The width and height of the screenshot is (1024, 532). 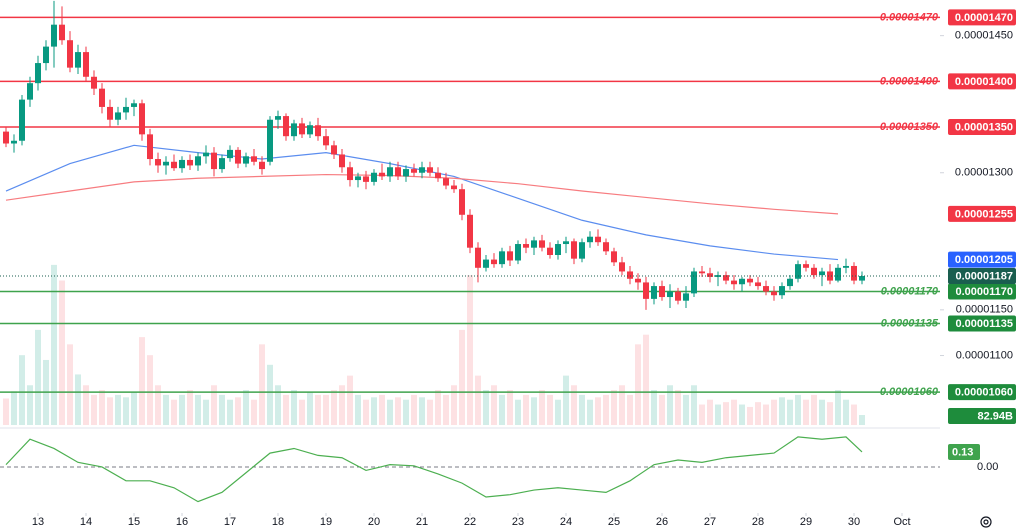 What do you see at coordinates (982, 276) in the screenshot?
I see `last-price-box` at bounding box center [982, 276].